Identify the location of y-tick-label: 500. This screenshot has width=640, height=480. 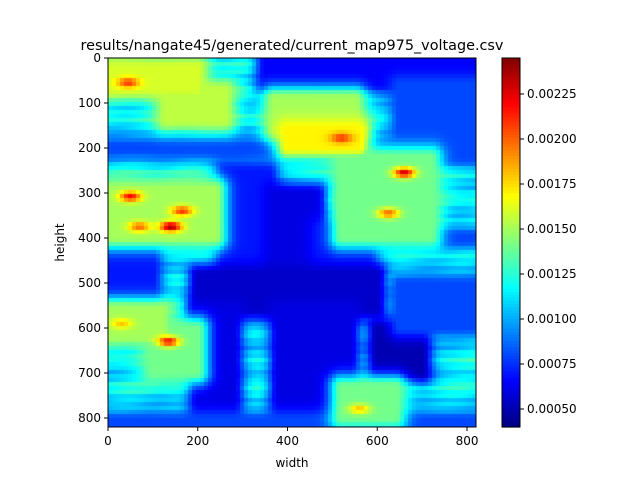
(89, 283).